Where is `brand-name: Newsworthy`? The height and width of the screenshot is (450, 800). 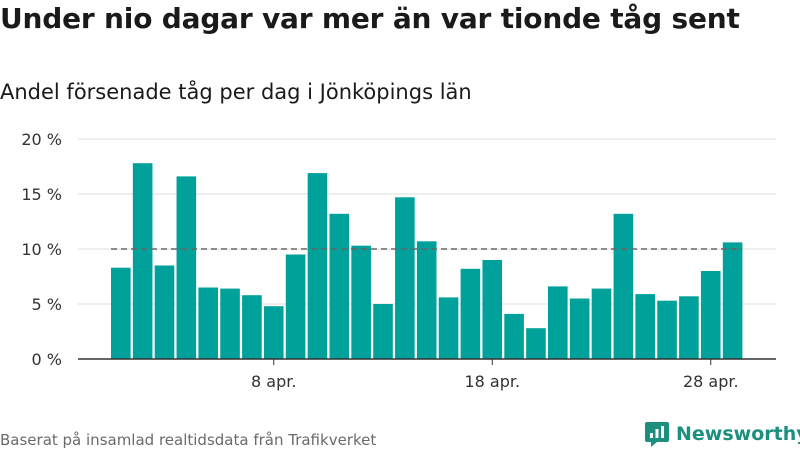 brand-name: Newsworthy is located at coordinates (738, 434).